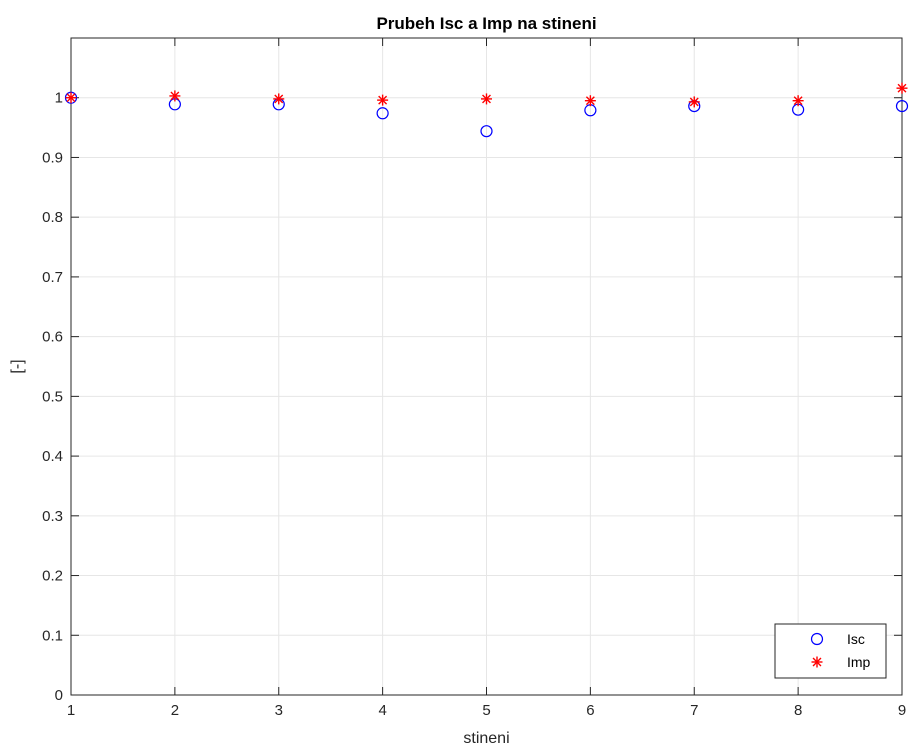 This screenshot has height=756, width=909. I want to click on y-tick-label: 0.3, so click(52, 516).